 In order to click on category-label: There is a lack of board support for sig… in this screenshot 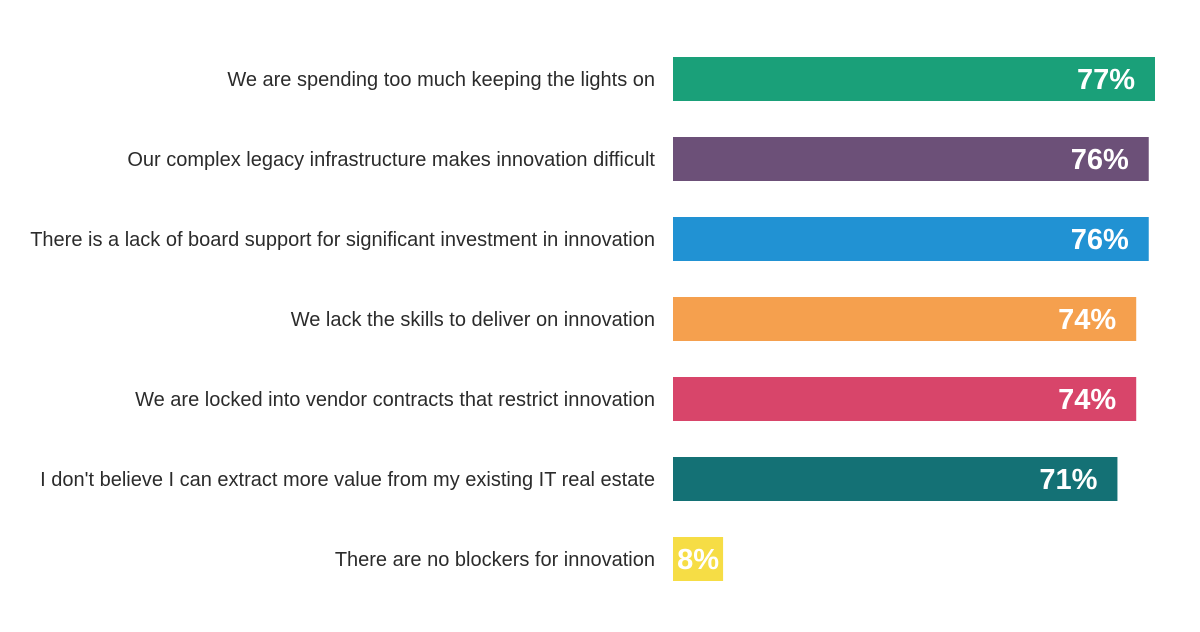, I will do `click(342, 240)`.